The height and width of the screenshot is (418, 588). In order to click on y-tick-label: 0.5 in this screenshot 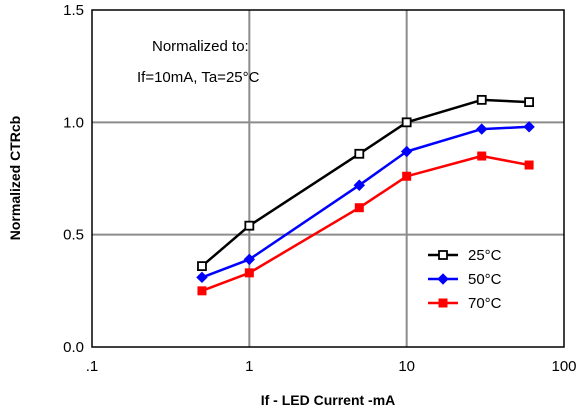, I will do `click(73, 235)`.